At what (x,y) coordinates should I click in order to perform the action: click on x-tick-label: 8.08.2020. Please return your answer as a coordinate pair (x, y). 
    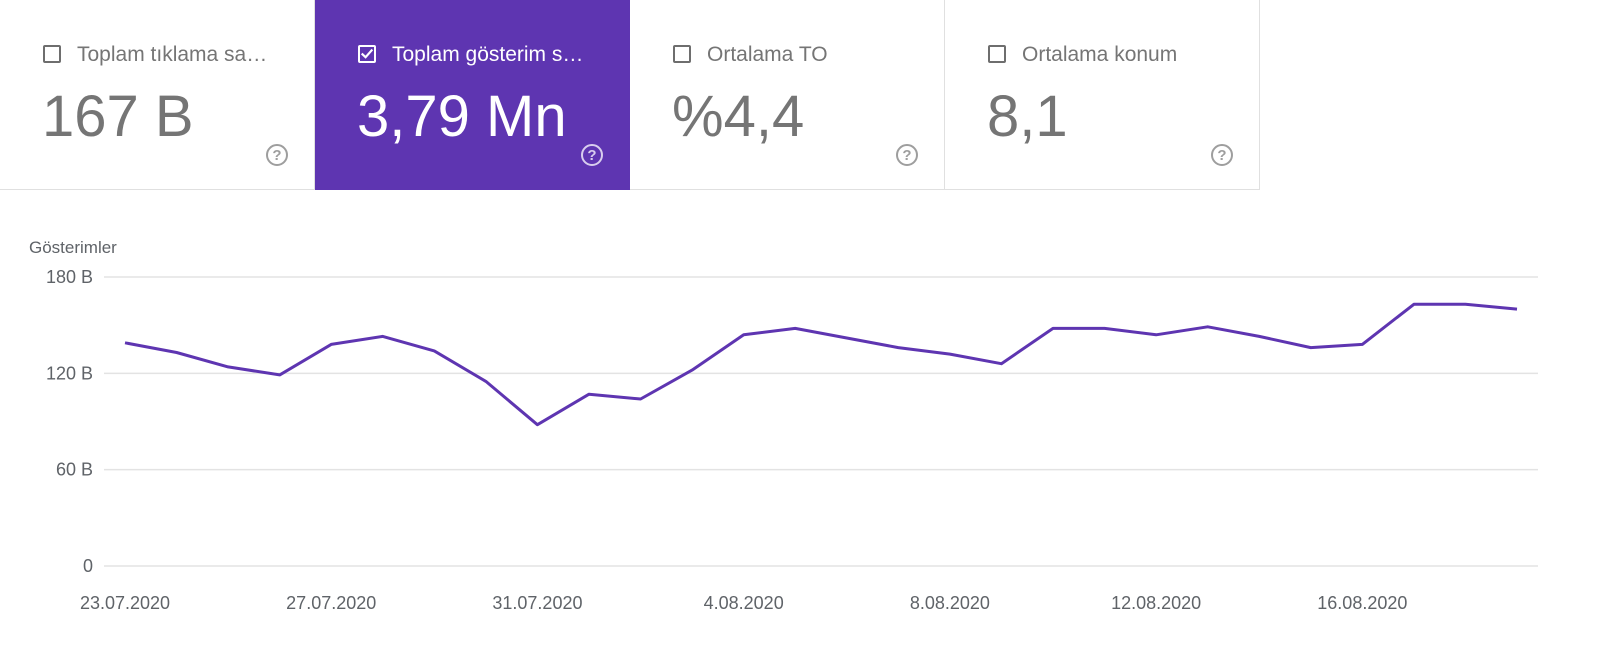
    Looking at the image, I should click on (950, 603).